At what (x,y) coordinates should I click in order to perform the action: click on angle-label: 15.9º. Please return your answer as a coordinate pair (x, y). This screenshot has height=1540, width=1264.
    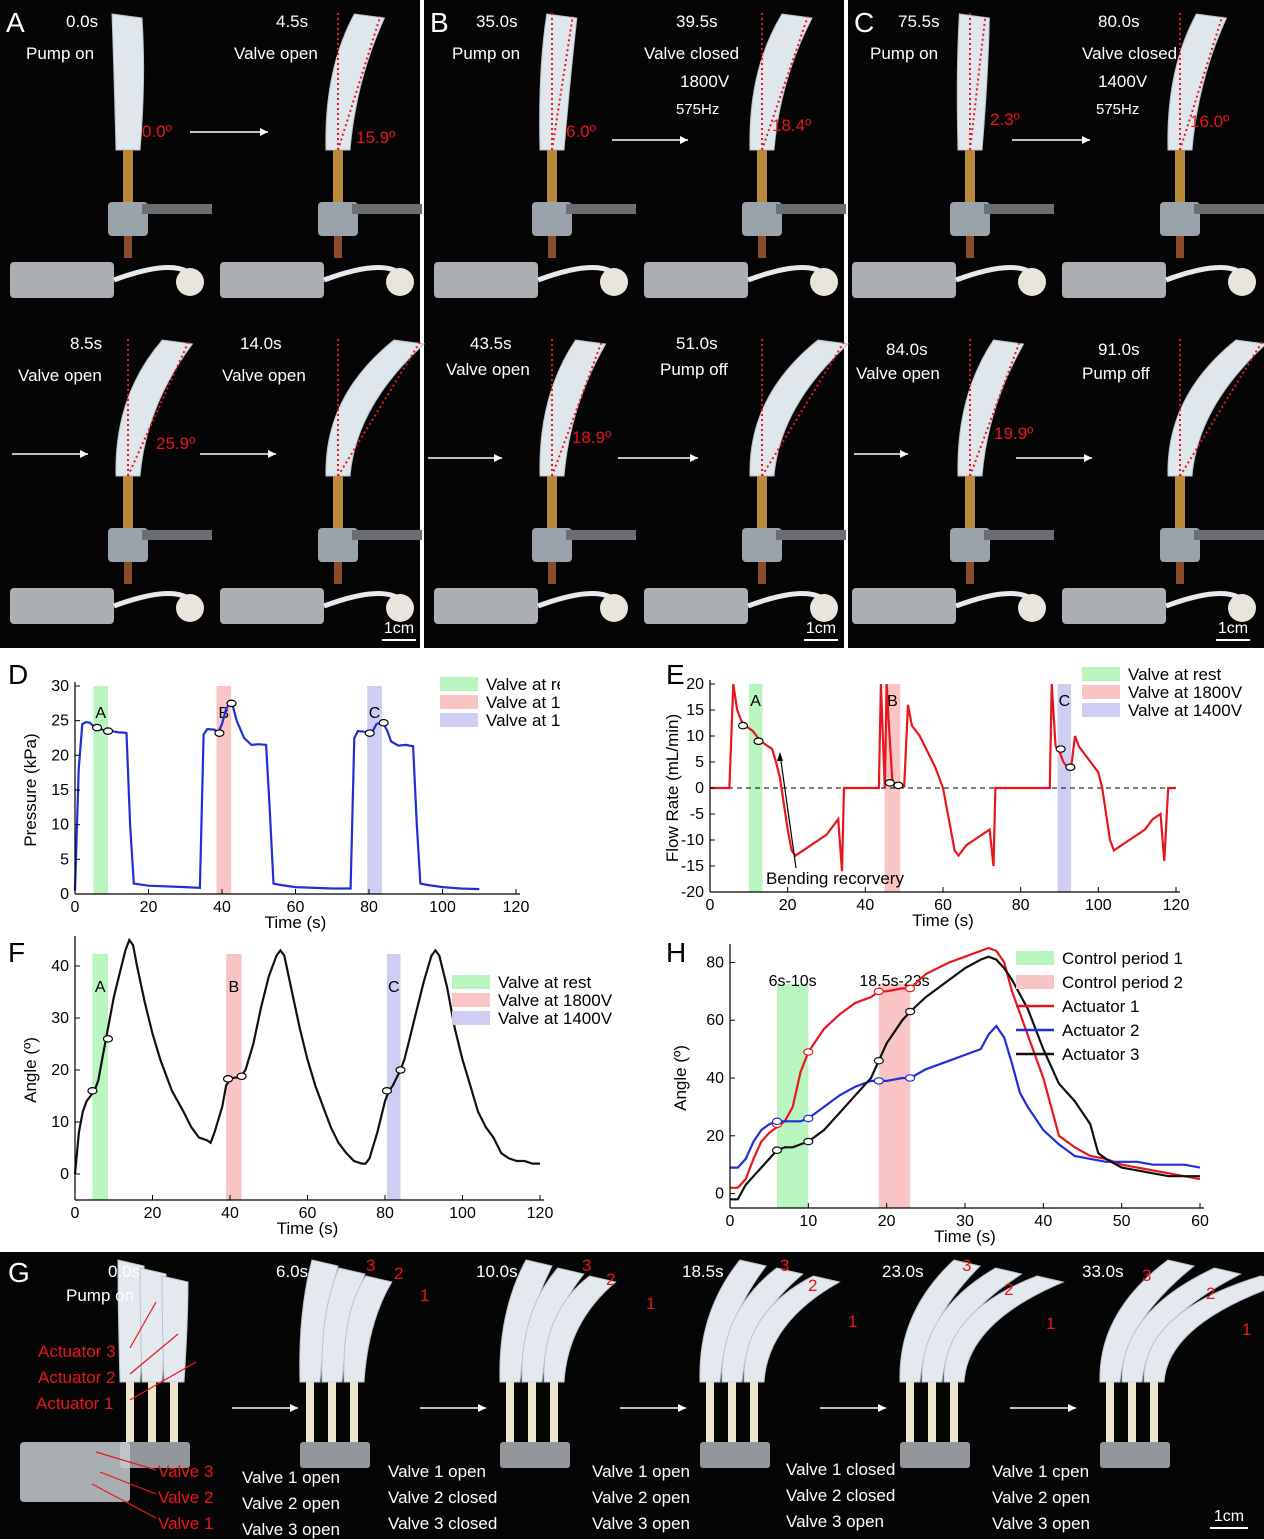
    Looking at the image, I should click on (376, 137).